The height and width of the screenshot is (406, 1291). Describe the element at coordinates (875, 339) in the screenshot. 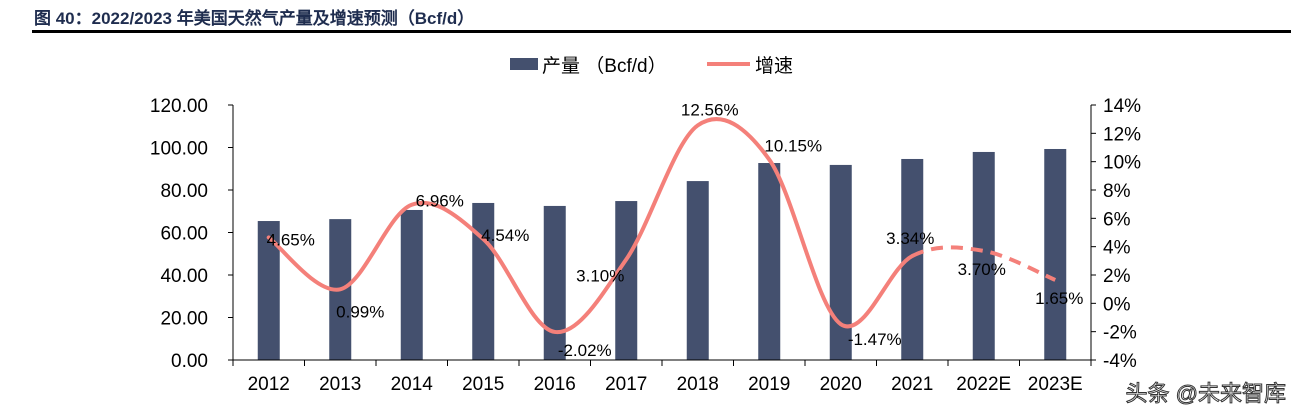

I see `data-label-2020: -1.47%` at that location.